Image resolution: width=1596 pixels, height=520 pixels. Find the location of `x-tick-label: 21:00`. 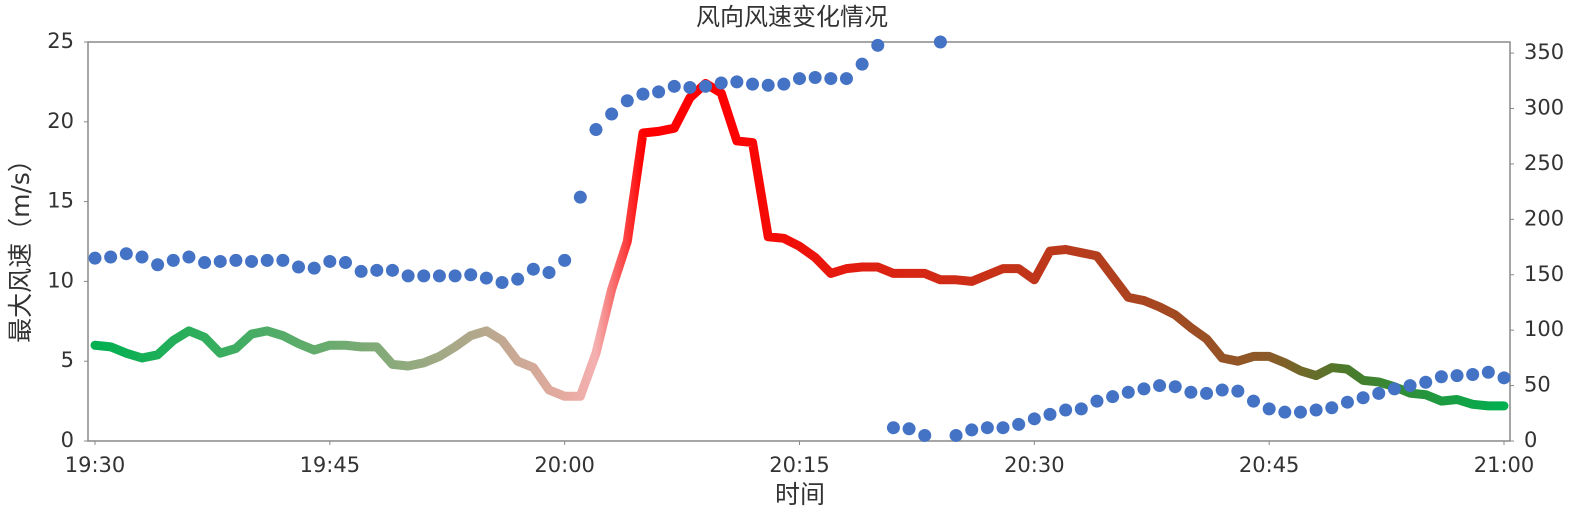

x-tick-label: 21:00 is located at coordinates (1504, 465).